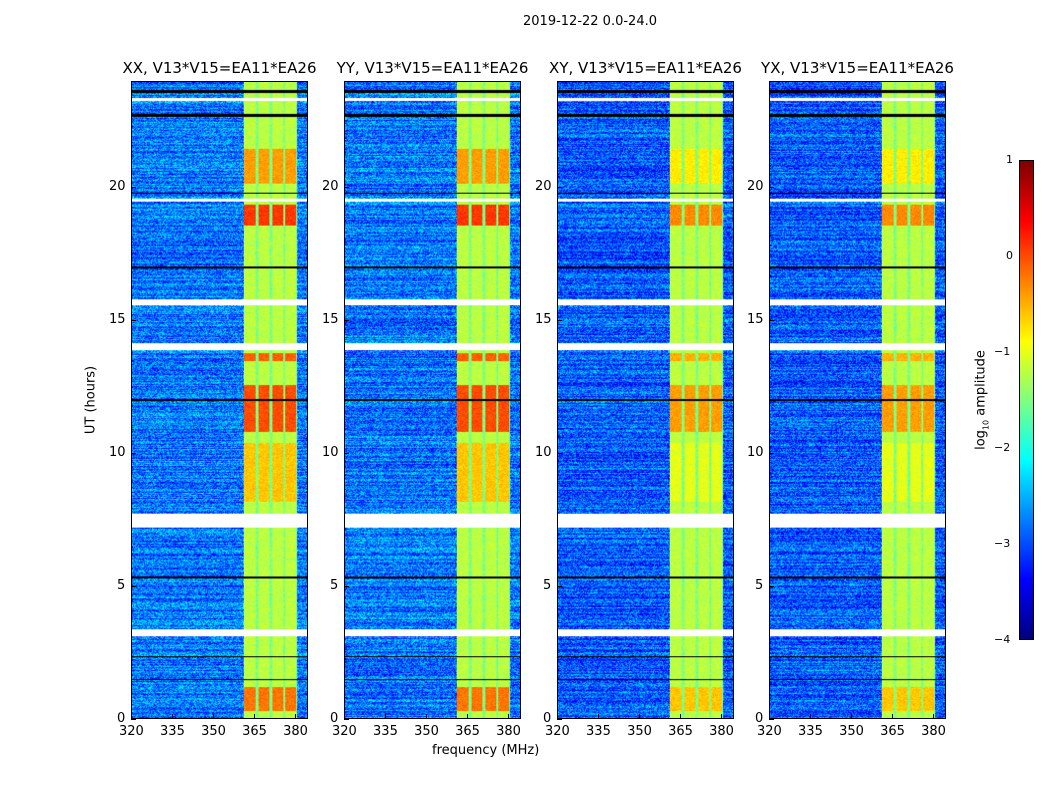  Describe the element at coordinates (1009, 159) in the screenshot. I see `colorbar-tick-label: 1` at that location.